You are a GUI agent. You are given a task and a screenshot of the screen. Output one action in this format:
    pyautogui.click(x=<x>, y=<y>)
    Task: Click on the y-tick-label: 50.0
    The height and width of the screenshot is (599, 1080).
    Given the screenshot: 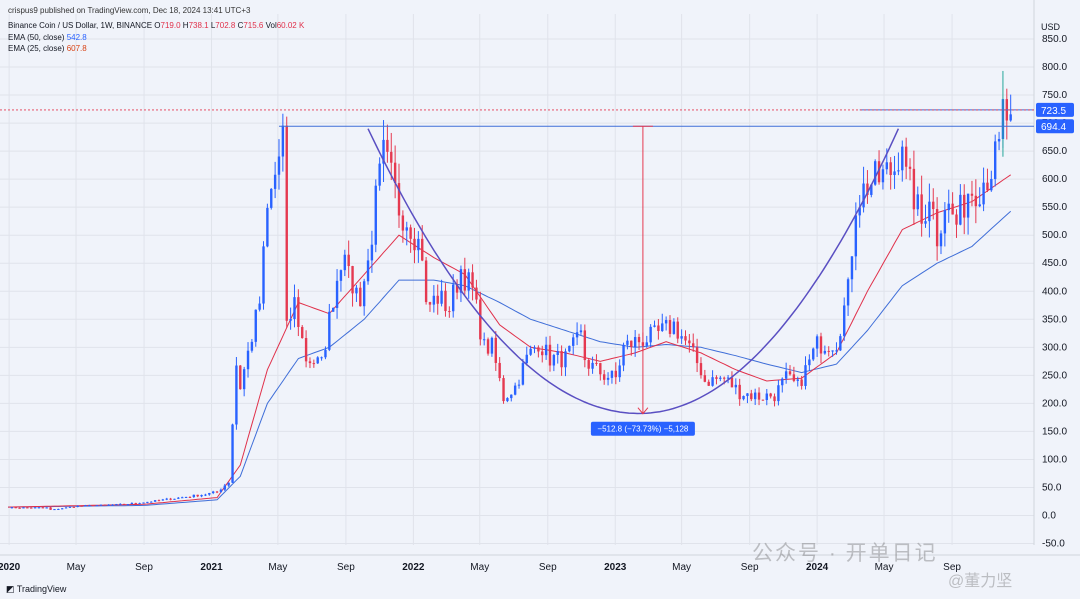 What is the action you would take?
    pyautogui.click(x=1052, y=487)
    